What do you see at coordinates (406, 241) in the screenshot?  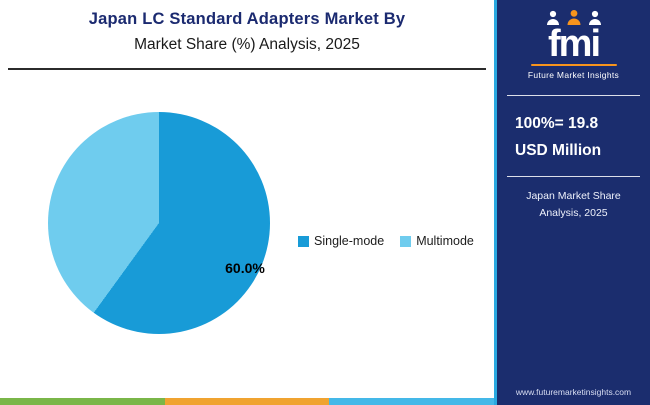 I see `multimode-swatch-icon` at bounding box center [406, 241].